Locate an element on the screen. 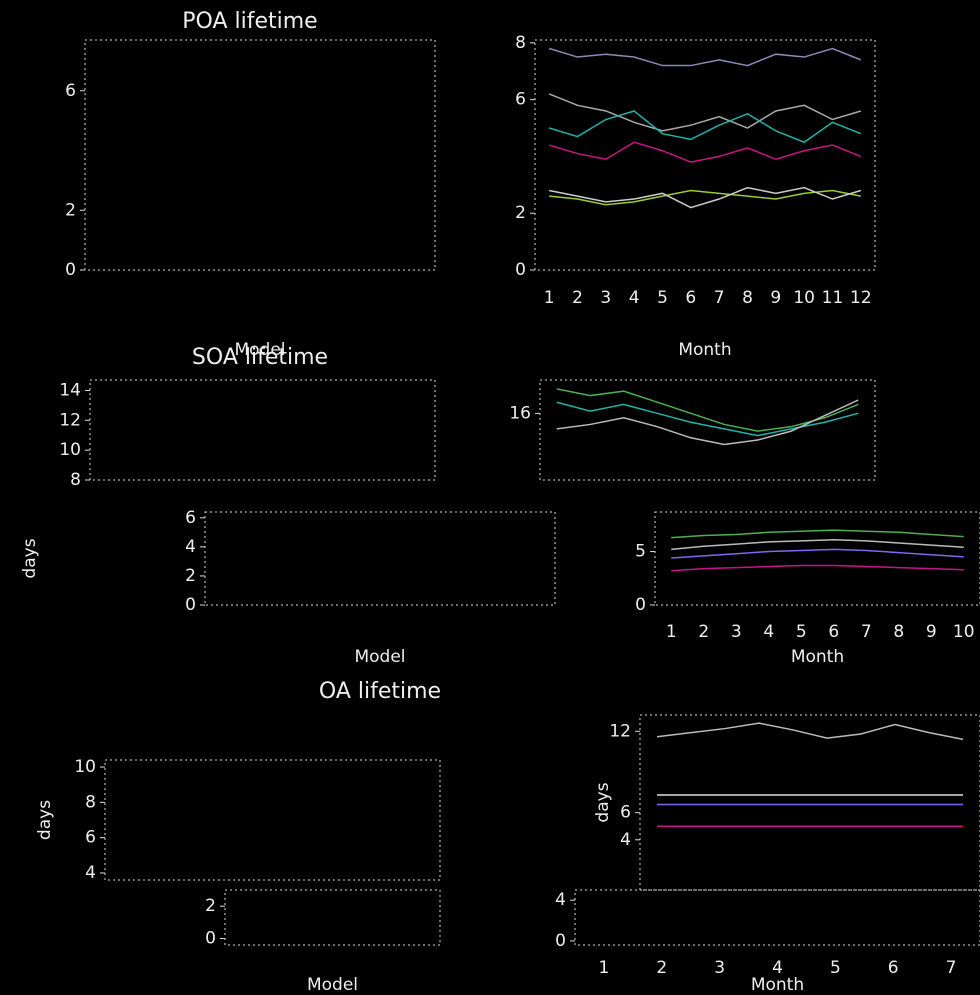 Image resolution: width=980 pixels, height=995 pixels. y-tick-label: 5 is located at coordinates (640, 552).